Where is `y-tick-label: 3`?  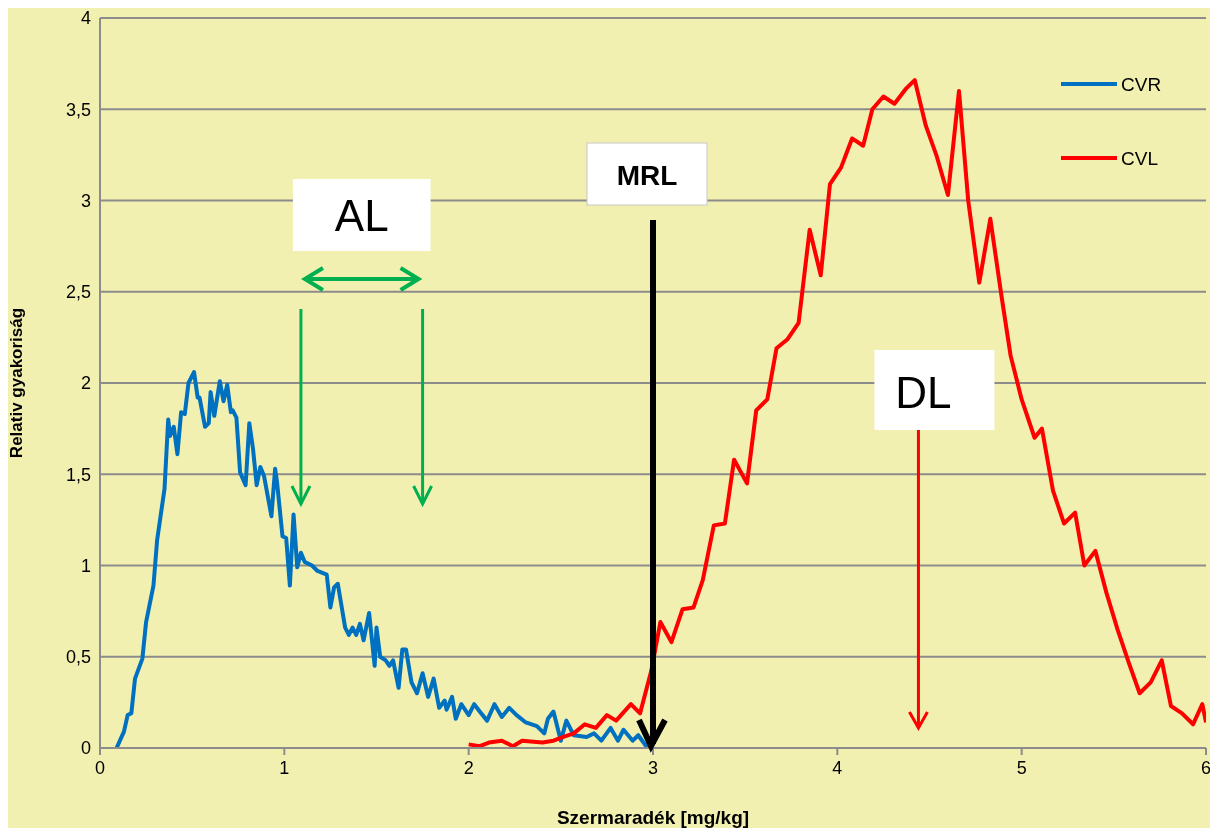
y-tick-label: 3 is located at coordinates (85, 200).